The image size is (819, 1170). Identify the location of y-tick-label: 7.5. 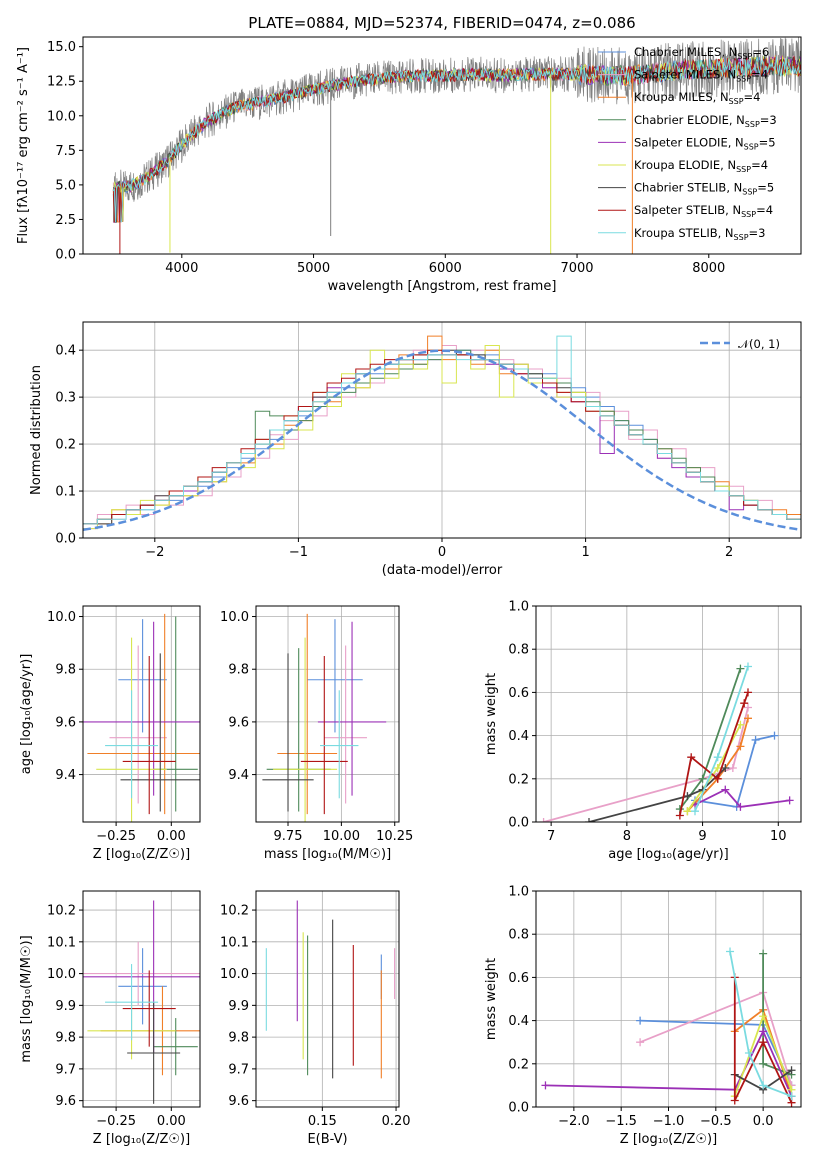
(65, 151).